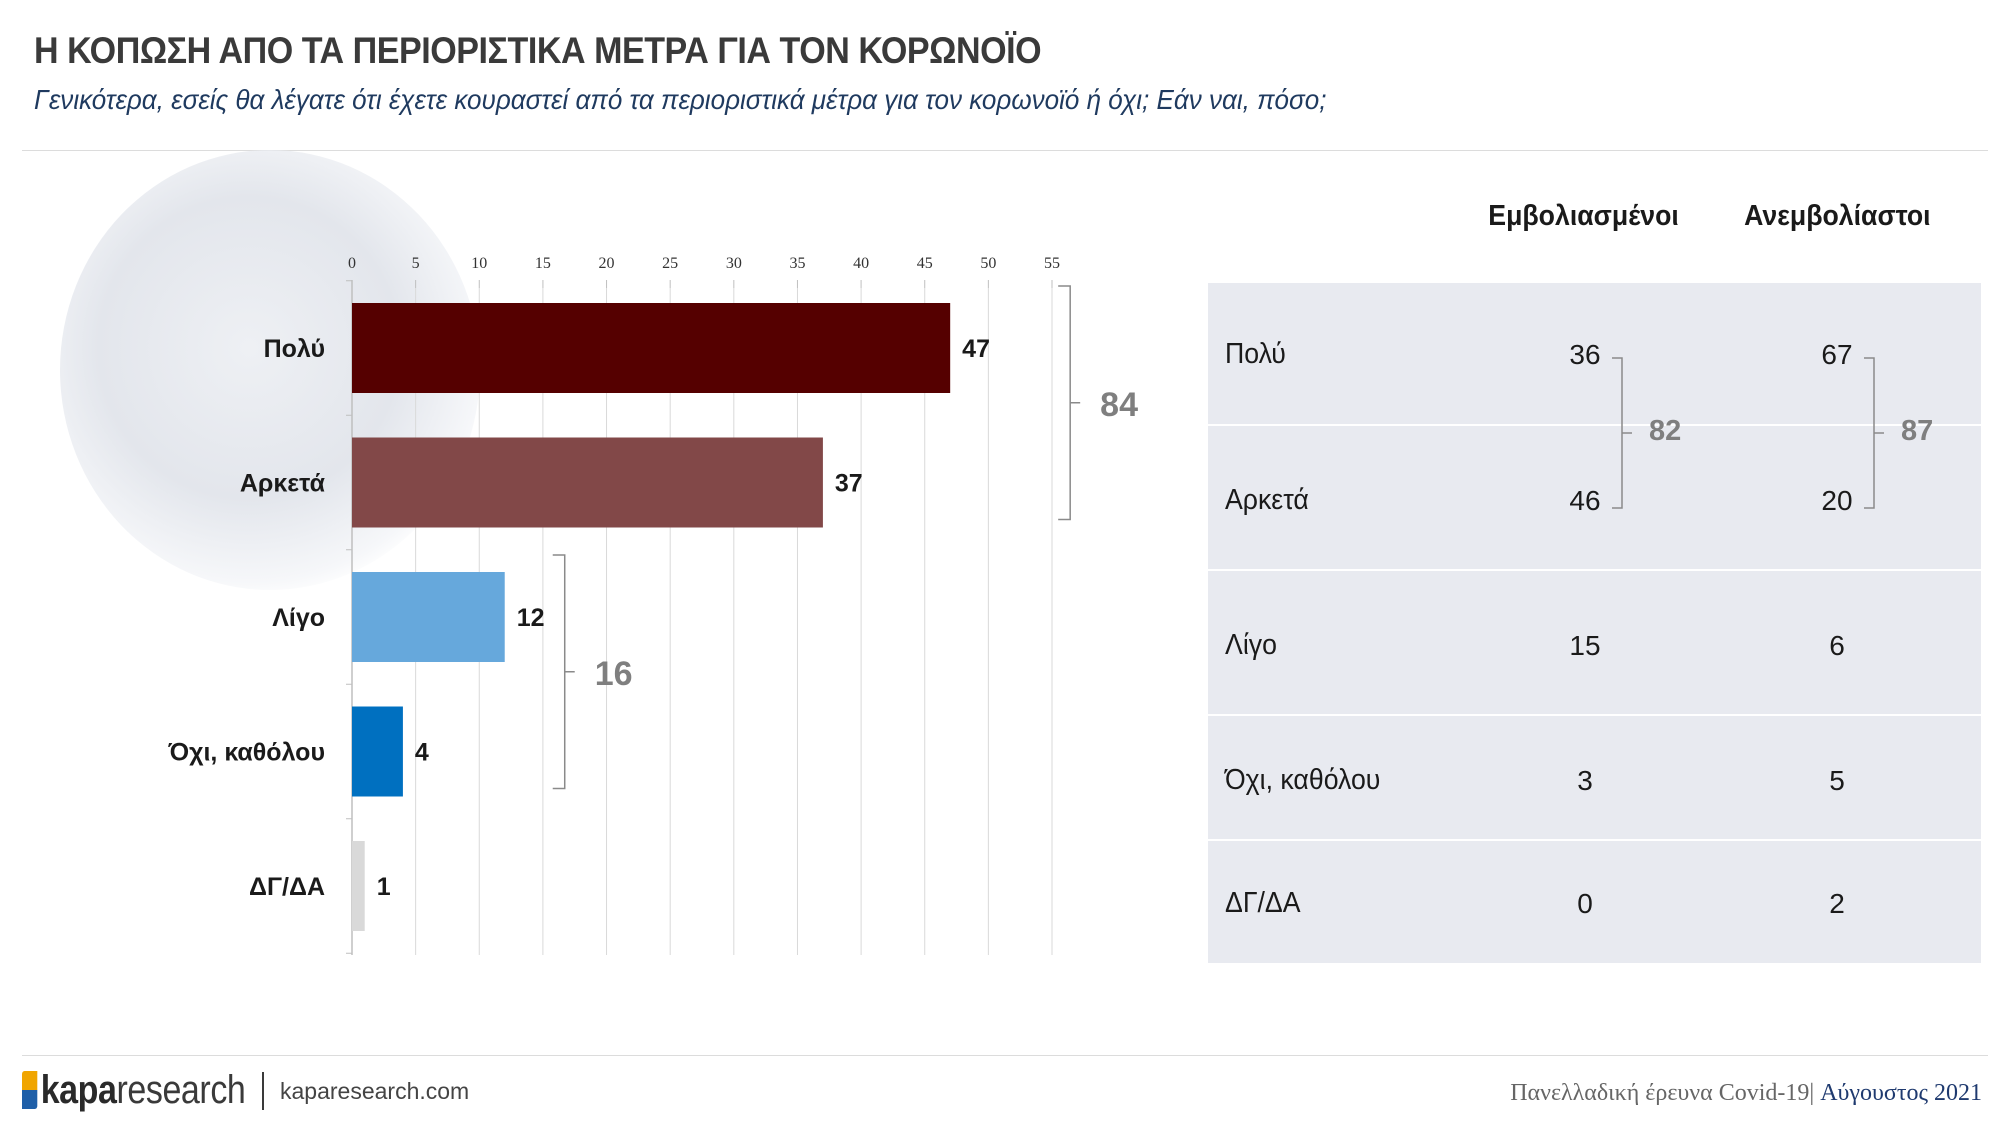 This screenshot has height=1125, width=2000. Describe the element at coordinates (1837, 903) in the screenshot. I see `table-cell-unvaccinated: 2` at that location.